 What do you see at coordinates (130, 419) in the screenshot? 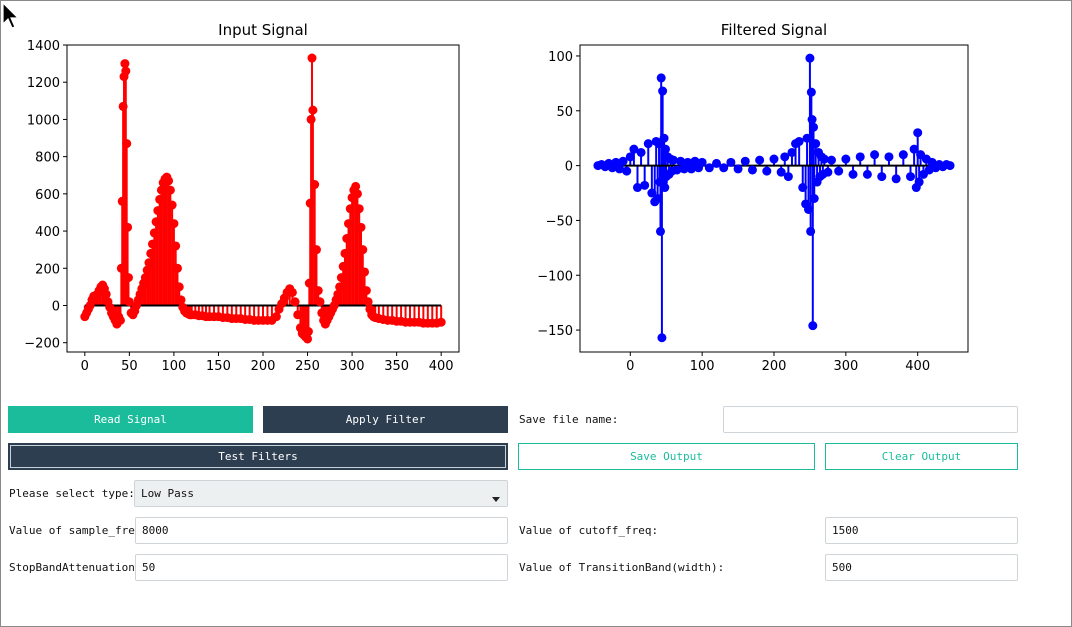
I see `read-signal-button: Read Signal` at bounding box center [130, 419].